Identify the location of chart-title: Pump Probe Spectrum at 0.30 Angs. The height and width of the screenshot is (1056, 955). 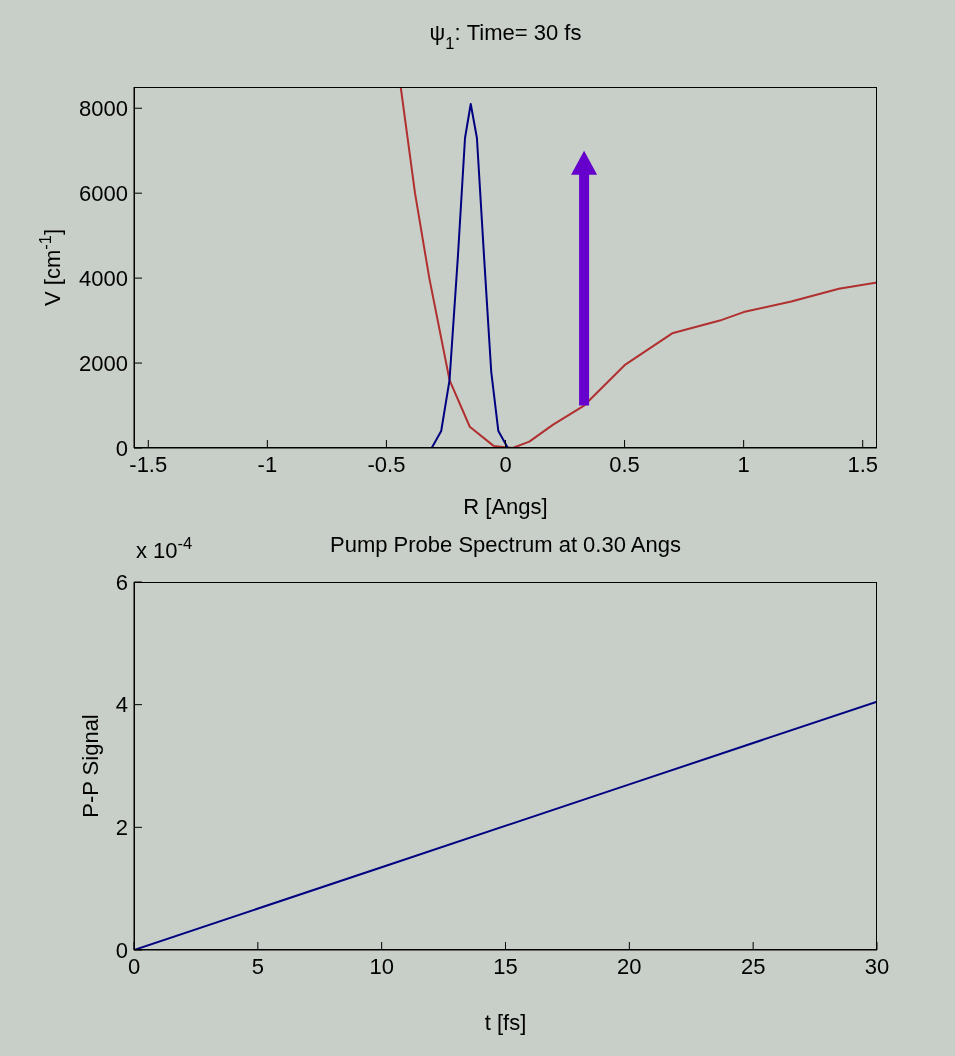
(505, 544).